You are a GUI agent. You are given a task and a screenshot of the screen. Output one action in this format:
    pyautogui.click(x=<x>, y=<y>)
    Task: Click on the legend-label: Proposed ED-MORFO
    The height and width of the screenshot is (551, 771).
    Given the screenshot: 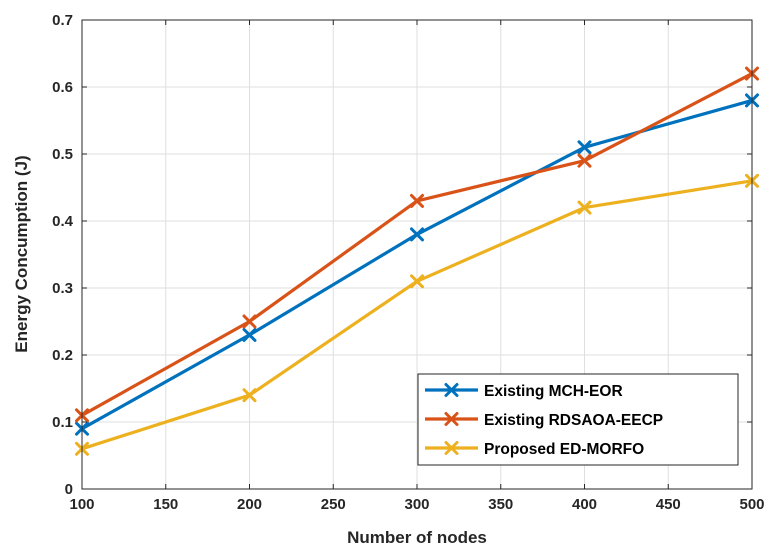 What is the action you would take?
    pyautogui.click(x=564, y=449)
    